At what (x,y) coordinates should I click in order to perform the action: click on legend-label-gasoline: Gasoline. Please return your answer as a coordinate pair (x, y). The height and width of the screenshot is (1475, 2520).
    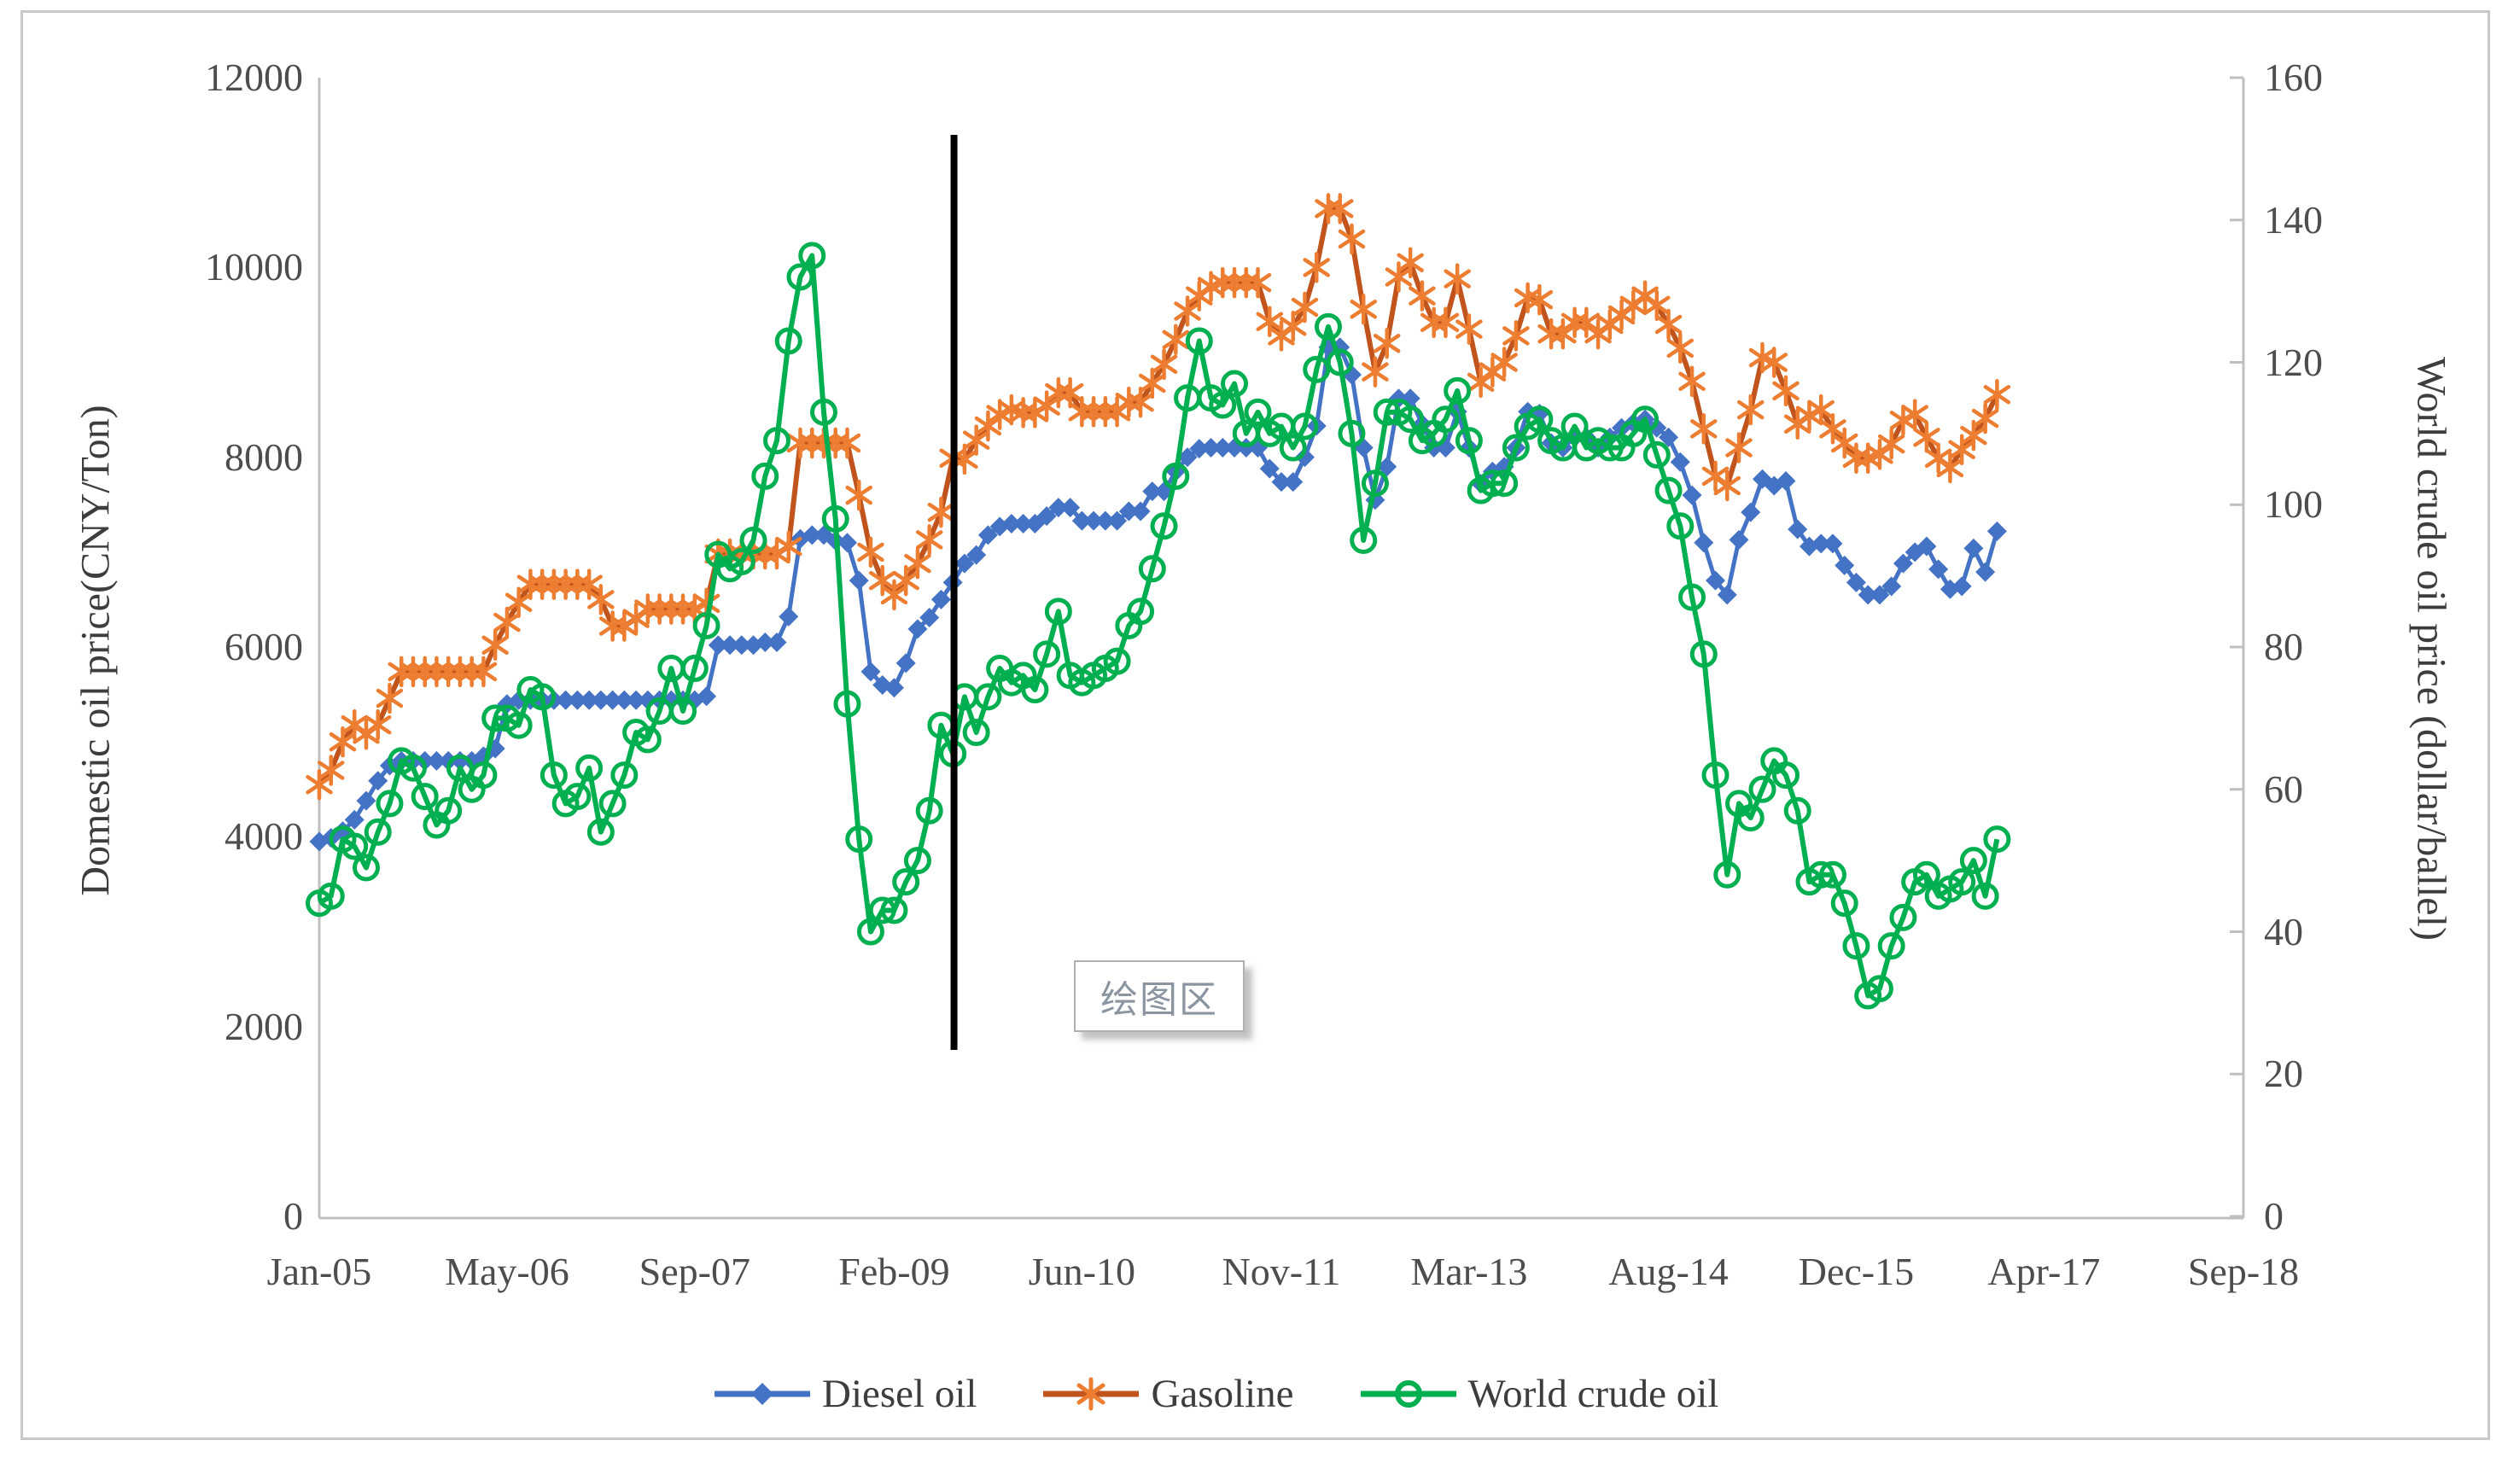
    Looking at the image, I should click on (1222, 1394).